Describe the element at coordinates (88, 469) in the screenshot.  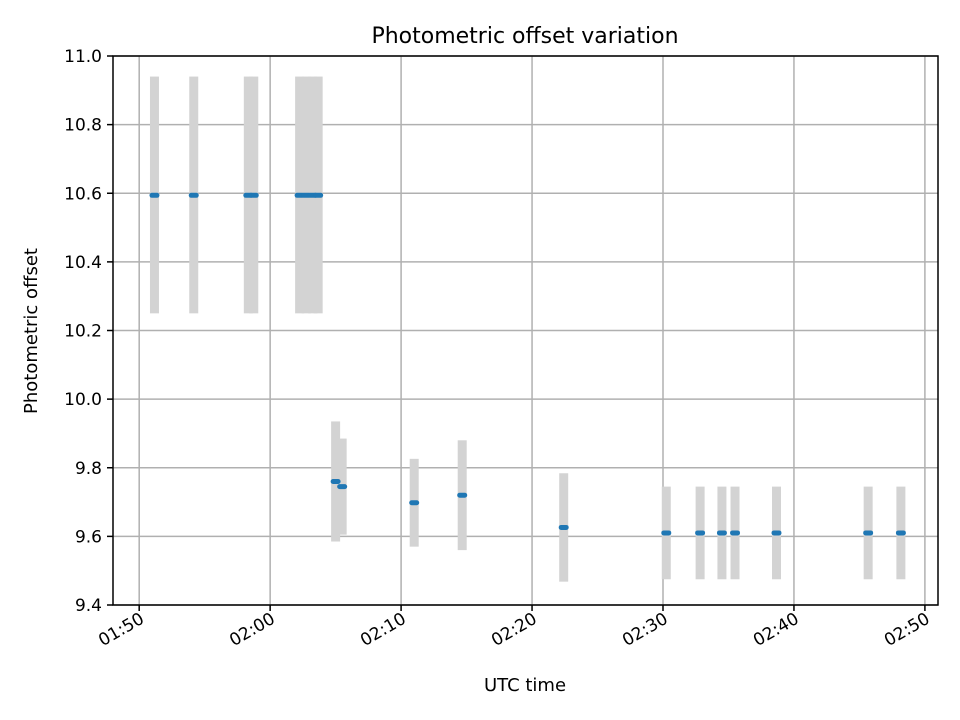
I see `y-tick-label: 9.8` at that location.